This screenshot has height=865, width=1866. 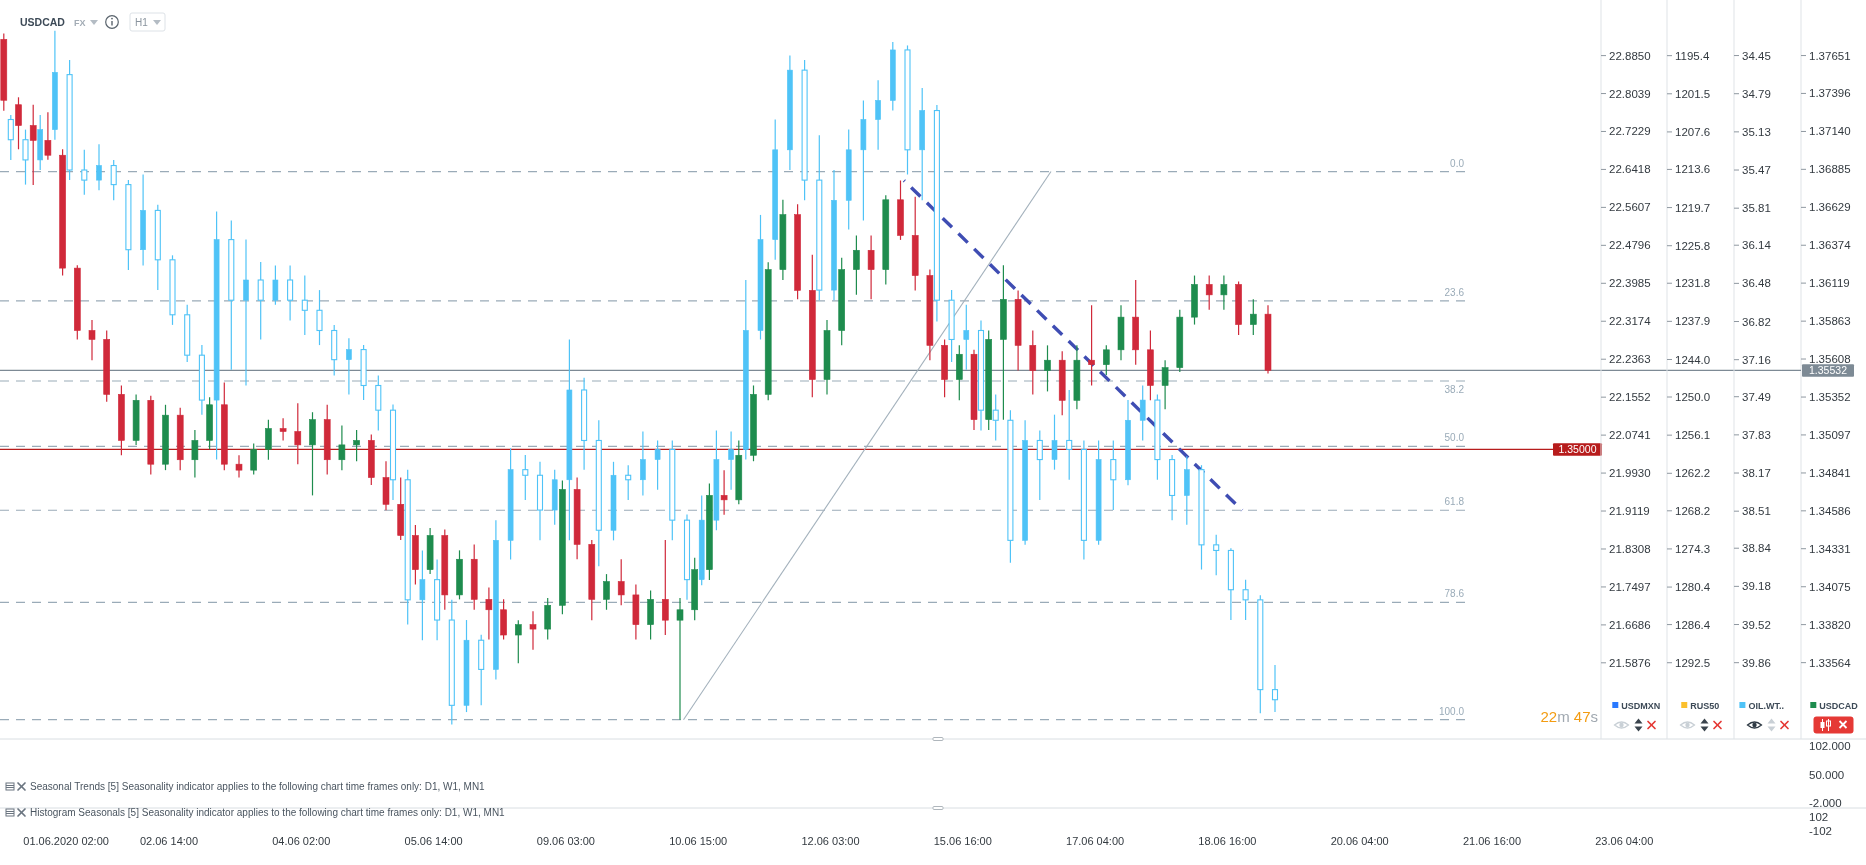 I want to click on y-tick-label: 36.48, so click(x=1756, y=283).